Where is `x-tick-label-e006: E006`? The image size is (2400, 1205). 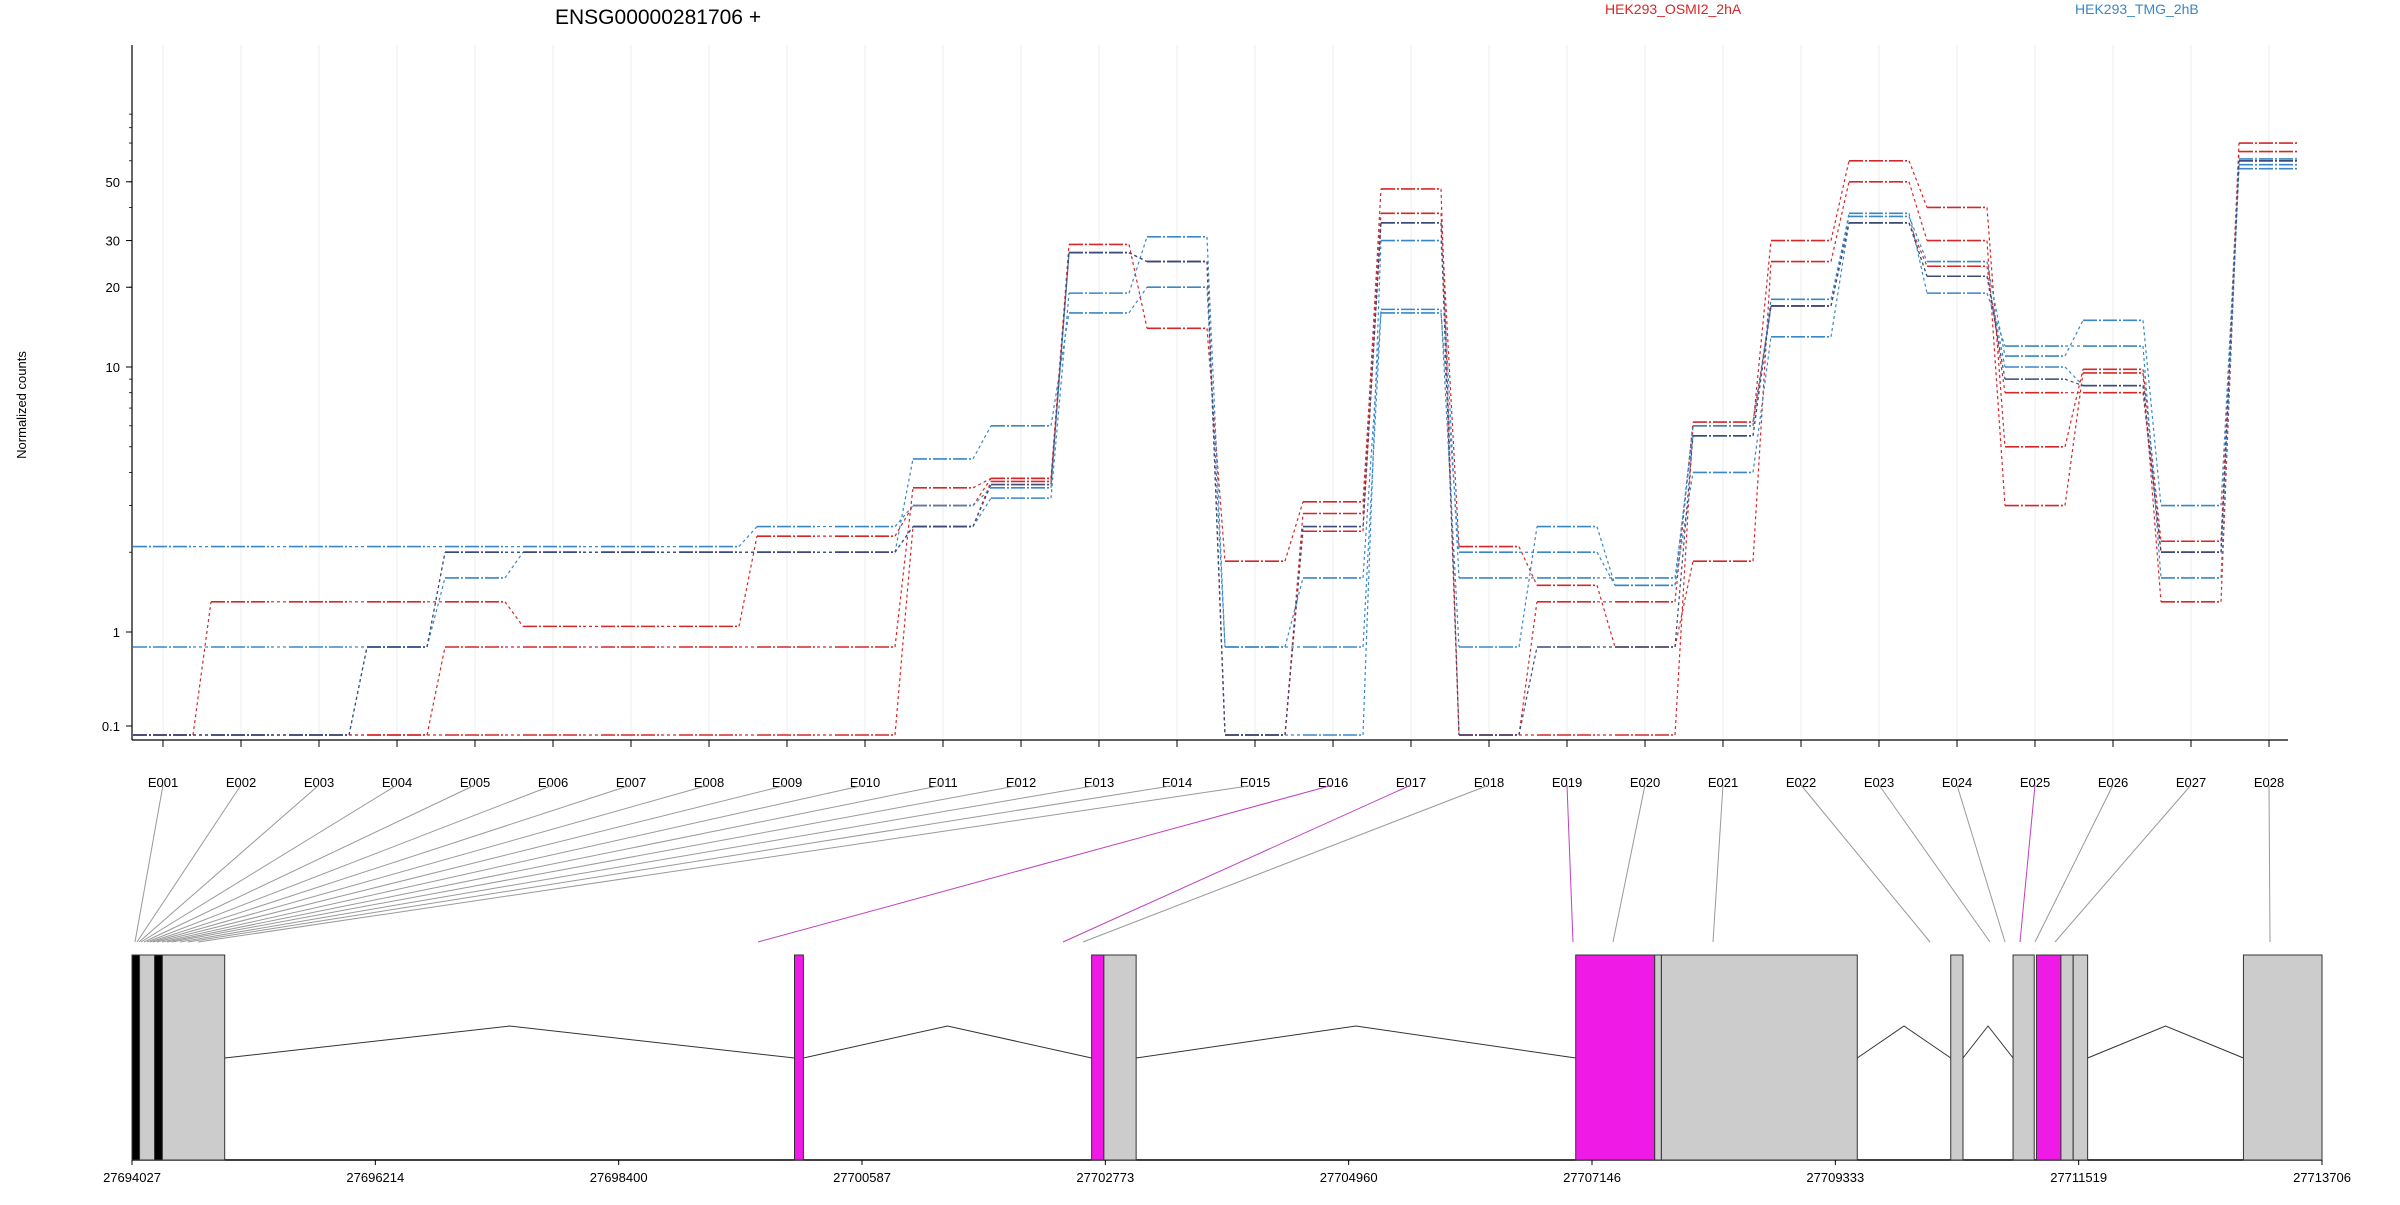
x-tick-label-e006: E006 is located at coordinates (553, 782).